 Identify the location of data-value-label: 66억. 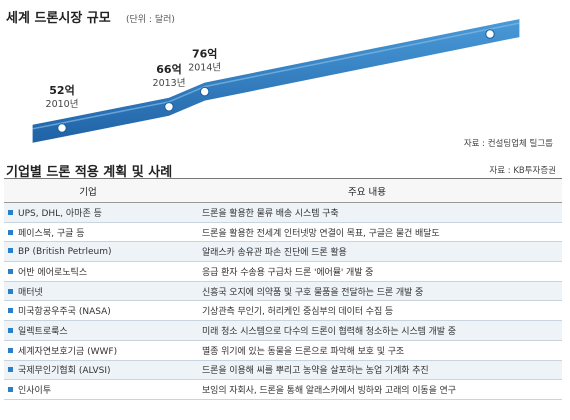
(168, 69).